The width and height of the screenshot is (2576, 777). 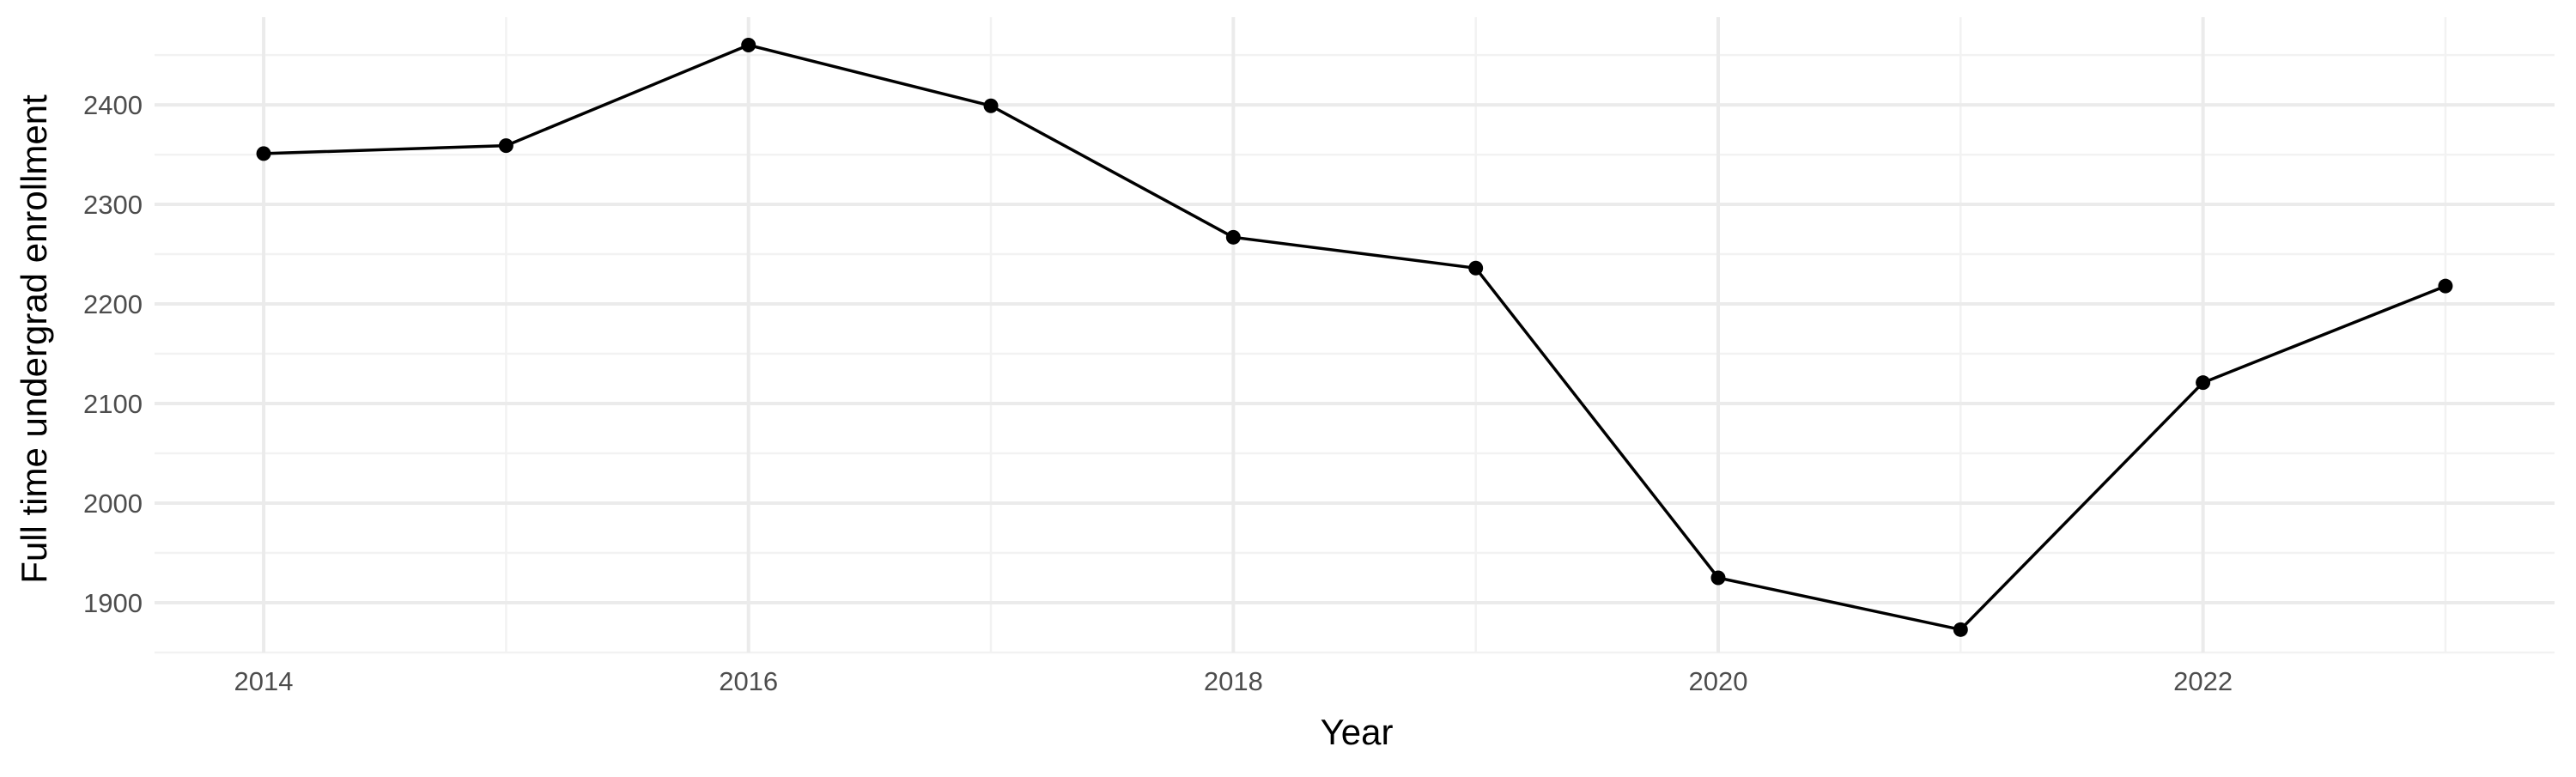 What do you see at coordinates (34, 339) in the screenshot?
I see `y-axis-title: Full time undergrad enrollment` at bounding box center [34, 339].